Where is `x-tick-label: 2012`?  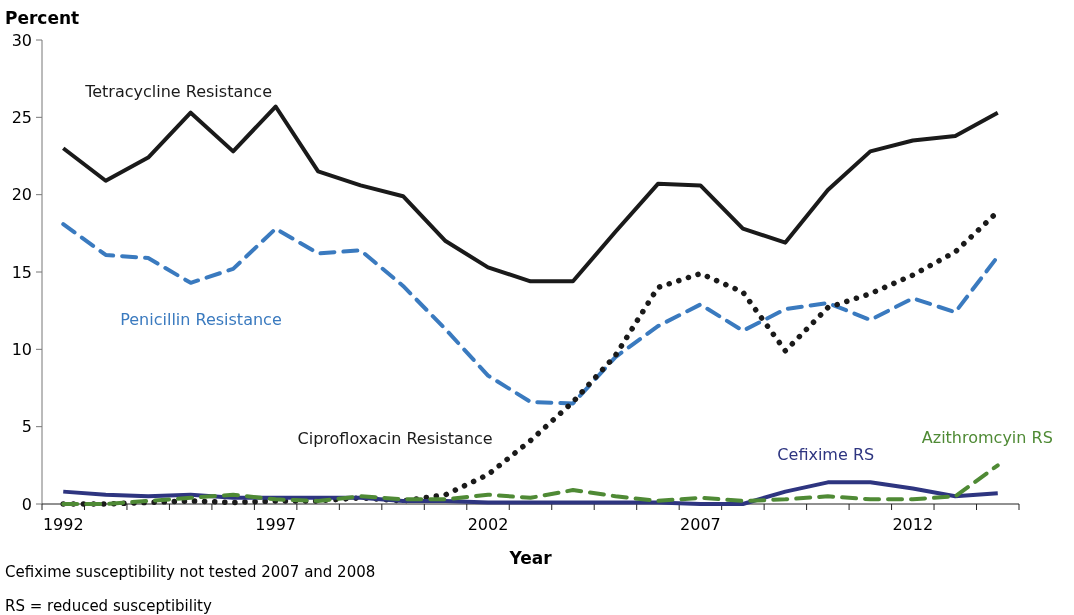 x-tick-label: 2012 is located at coordinates (913, 524).